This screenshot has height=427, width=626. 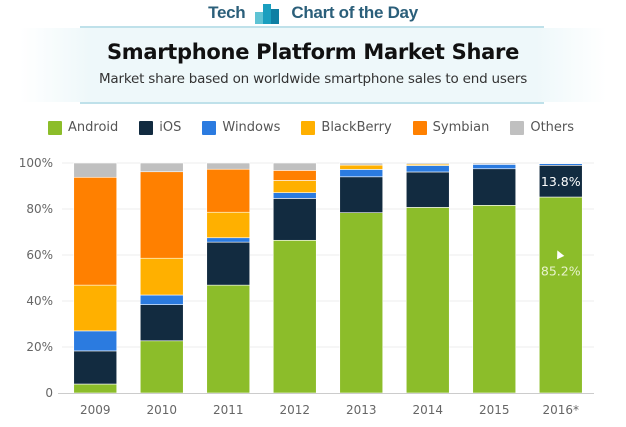 What do you see at coordinates (427, 410) in the screenshot?
I see `x-tick-label: 2014` at bounding box center [427, 410].